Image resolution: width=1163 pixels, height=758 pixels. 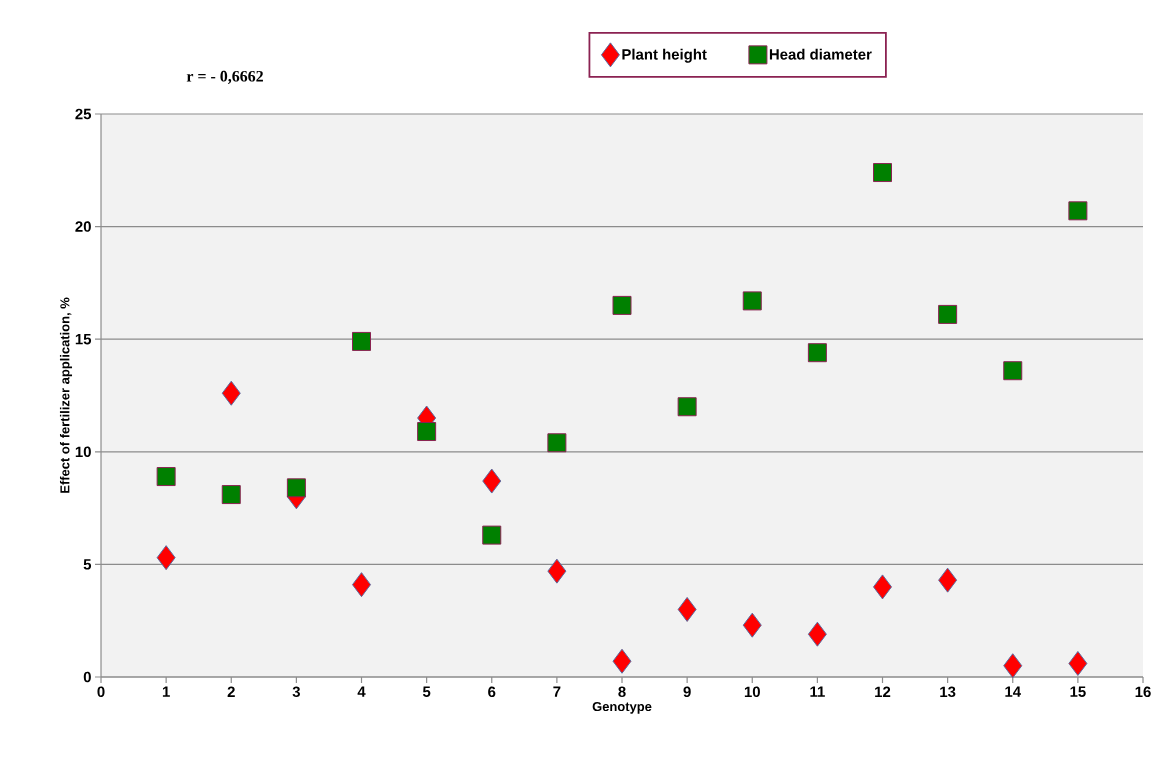 What do you see at coordinates (83, 114) in the screenshot?
I see `y-tick-label: 25` at bounding box center [83, 114].